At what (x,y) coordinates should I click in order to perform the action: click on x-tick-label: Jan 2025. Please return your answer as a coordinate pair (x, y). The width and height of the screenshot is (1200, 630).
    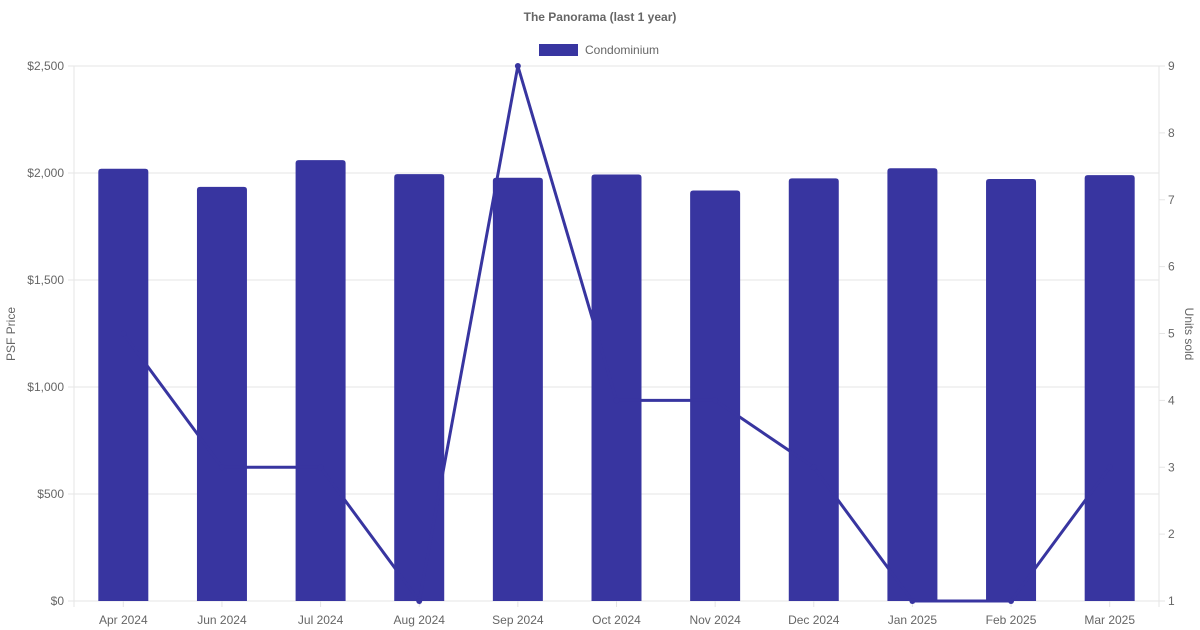
    Looking at the image, I should click on (913, 620).